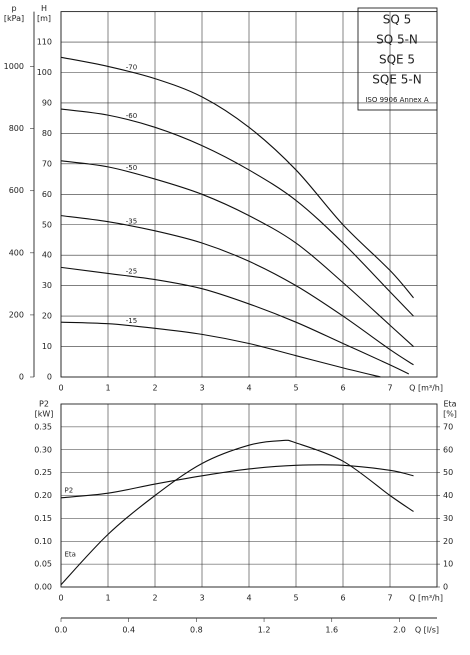 Image resolution: width=470 pixels, height=655 pixels. What do you see at coordinates (47, 133) in the screenshot?
I see `y-tick-label: 80` at bounding box center [47, 133].